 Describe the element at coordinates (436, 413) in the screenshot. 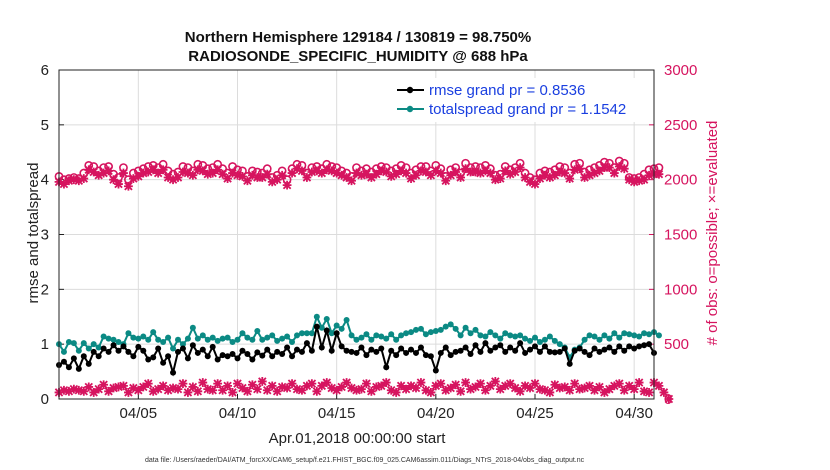

I see `x-tick-label: 04/20` at that location.